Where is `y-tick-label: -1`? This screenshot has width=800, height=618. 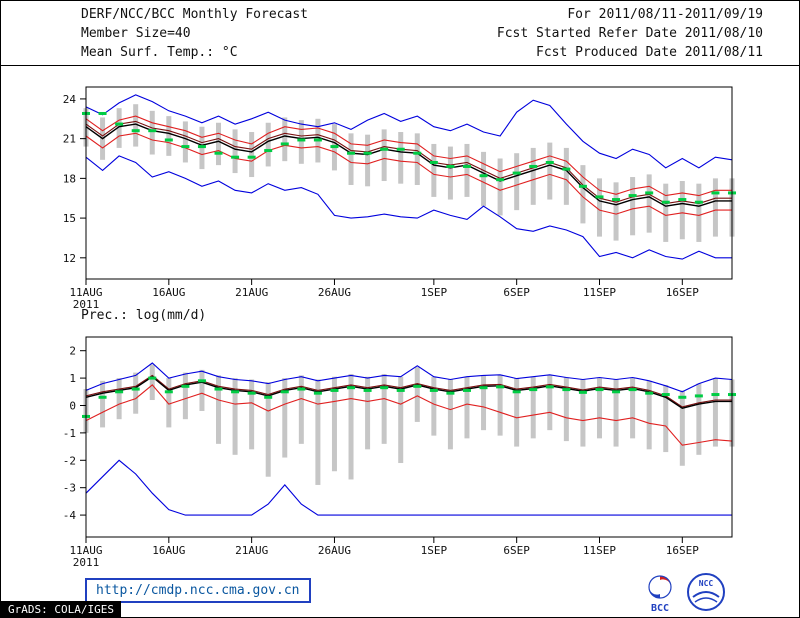
y-tick-label: -1 is located at coordinates (69, 433).